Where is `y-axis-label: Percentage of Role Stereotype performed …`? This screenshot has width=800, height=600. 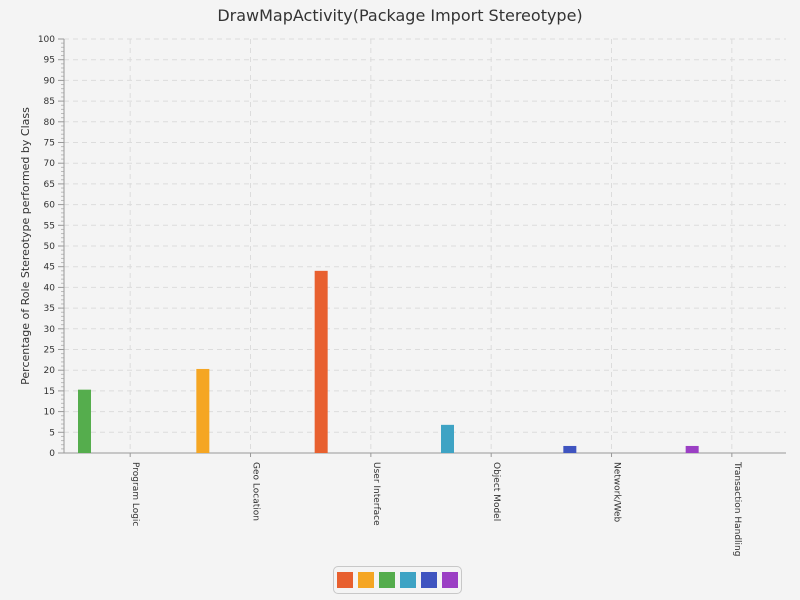 y-axis-label: Percentage of Role Stereotype performed … is located at coordinates (25, 246).